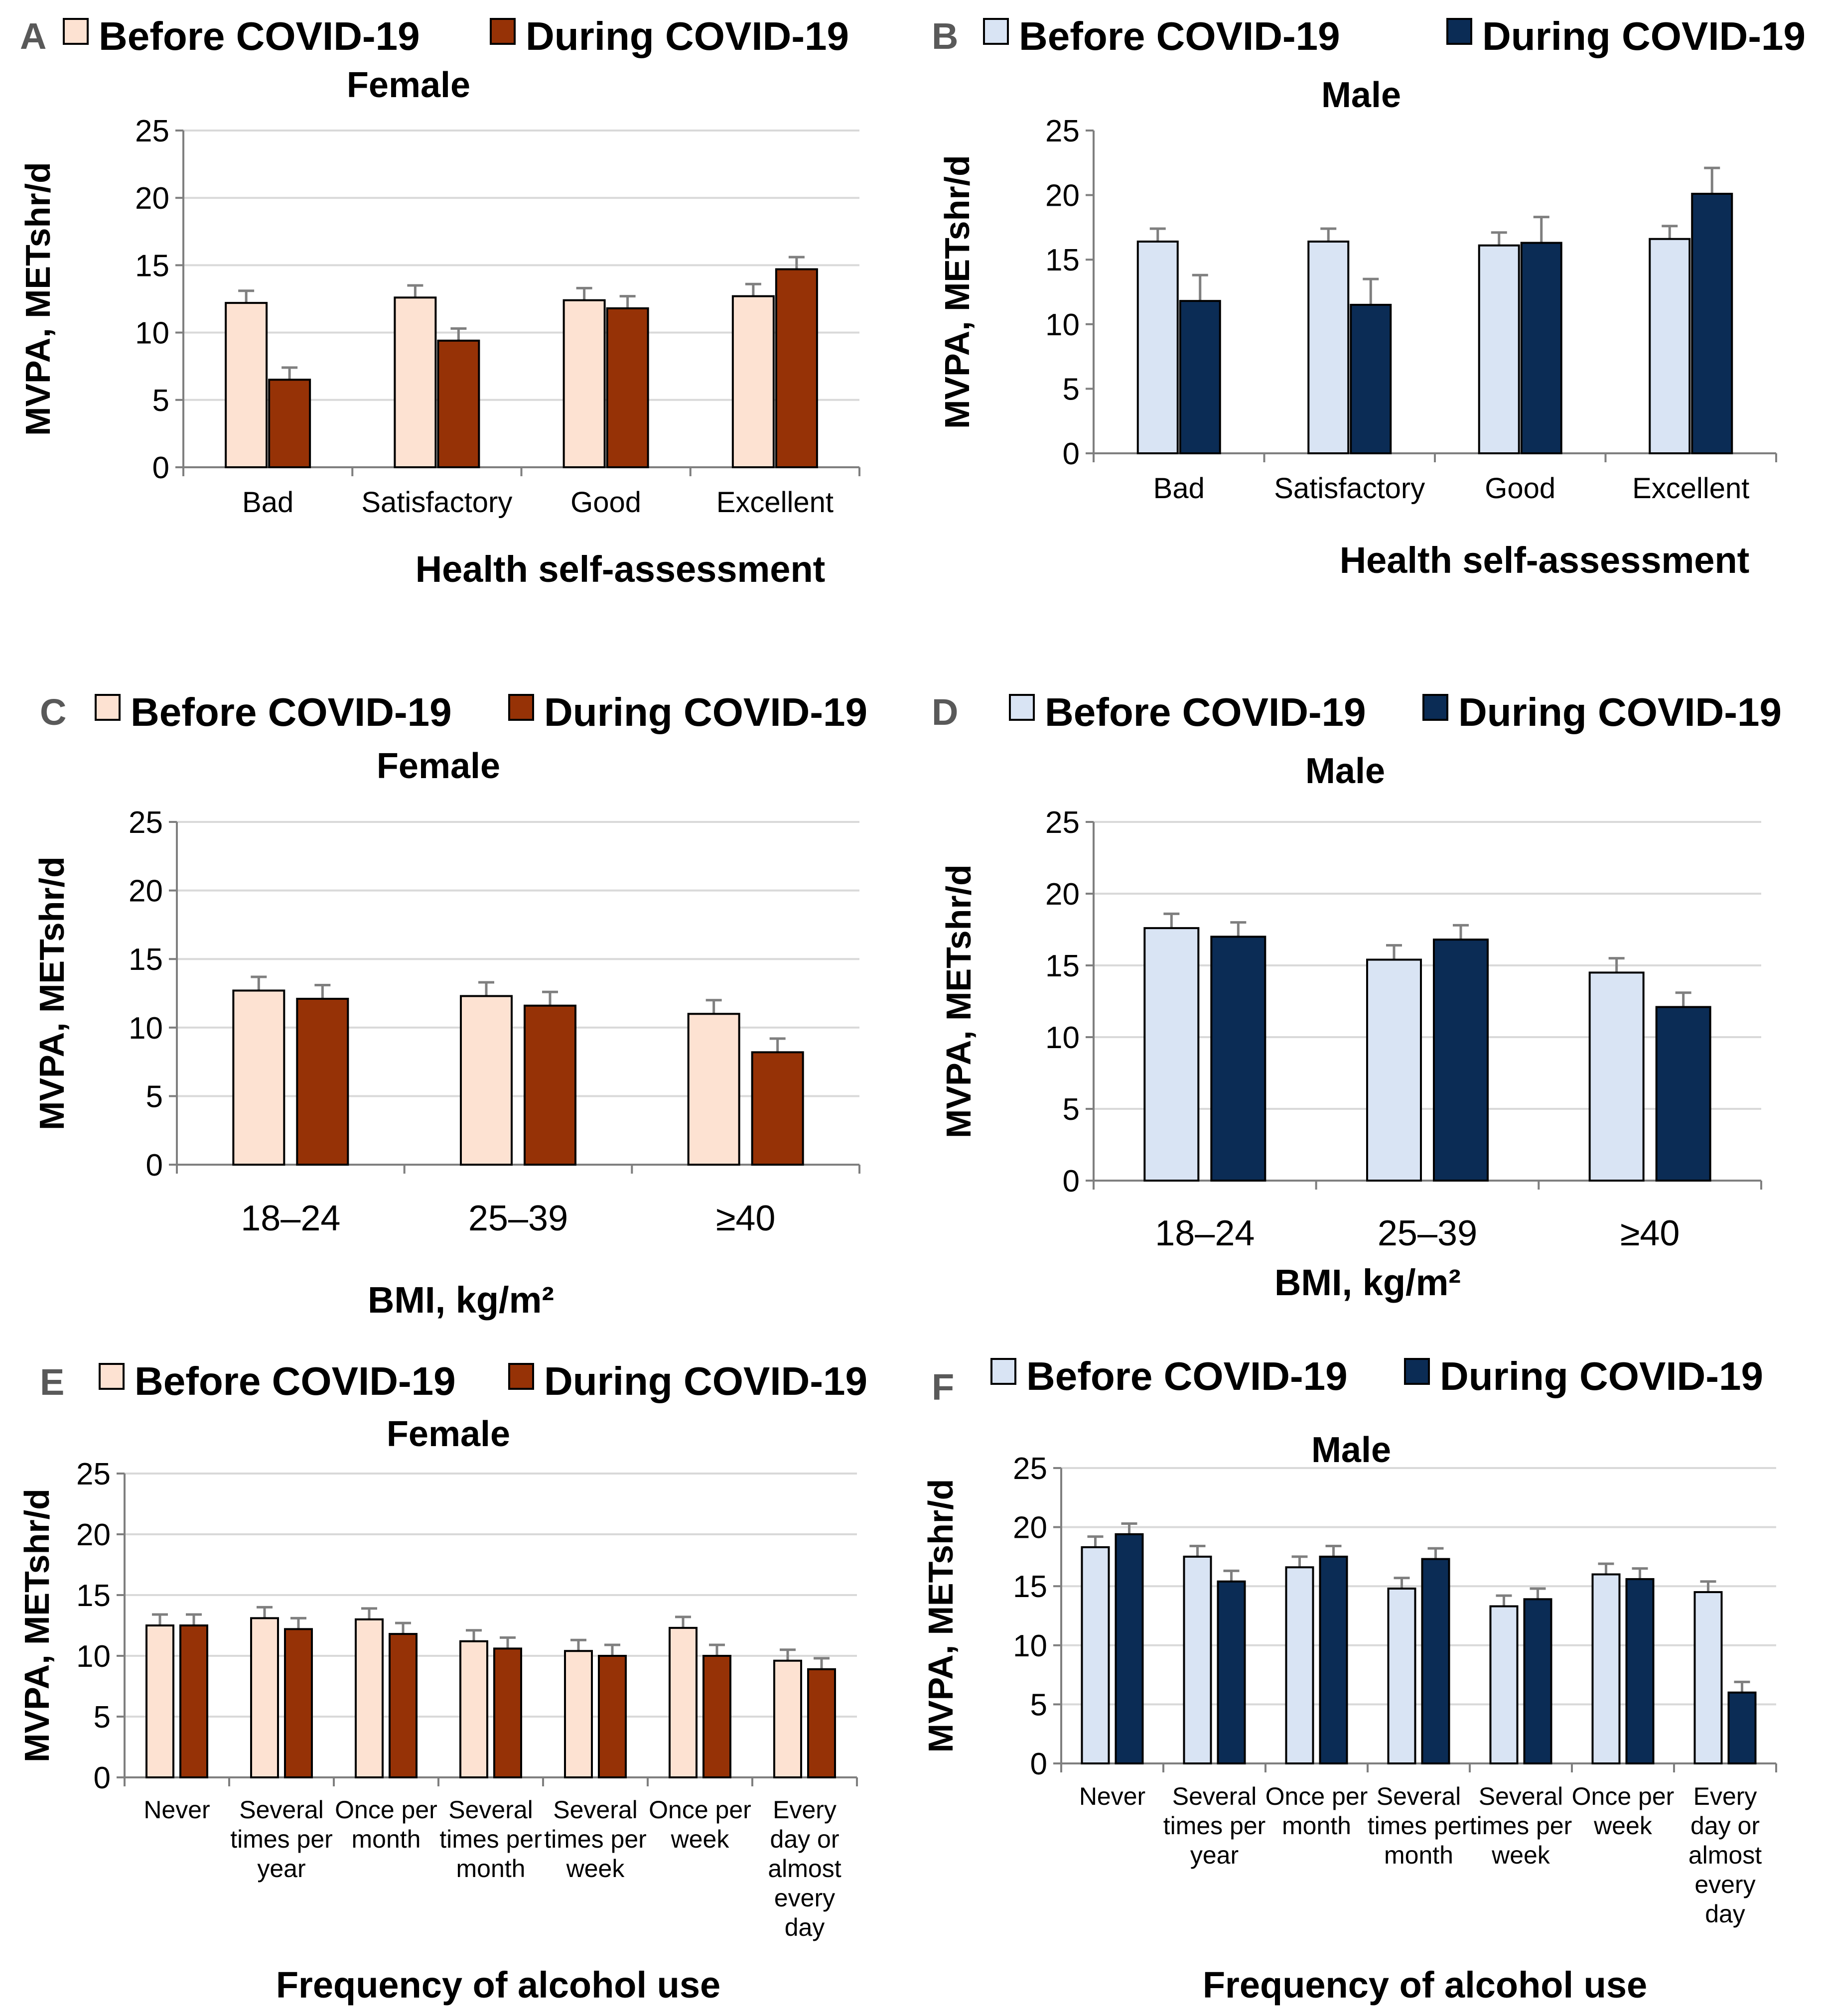  Describe the element at coordinates (176, 1810) in the screenshot. I see `x-category-label-line: Never` at that location.